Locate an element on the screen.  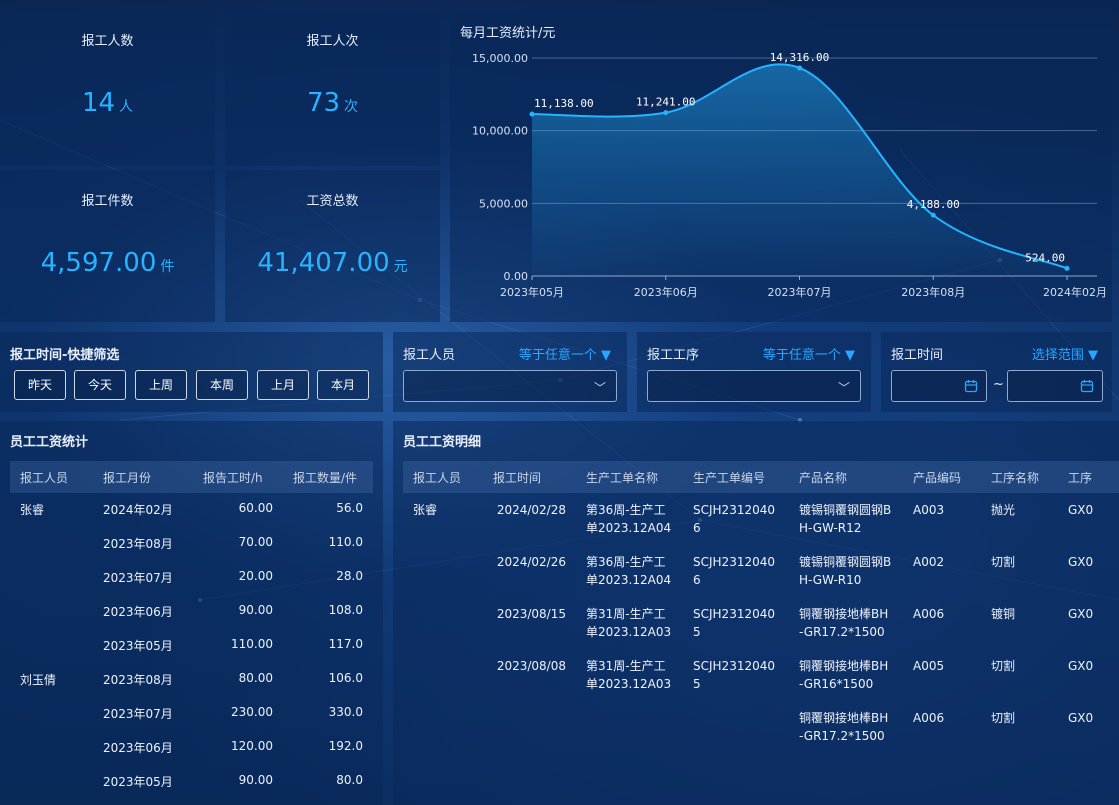
y-tick-label: 0.00 is located at coordinates (516, 276).